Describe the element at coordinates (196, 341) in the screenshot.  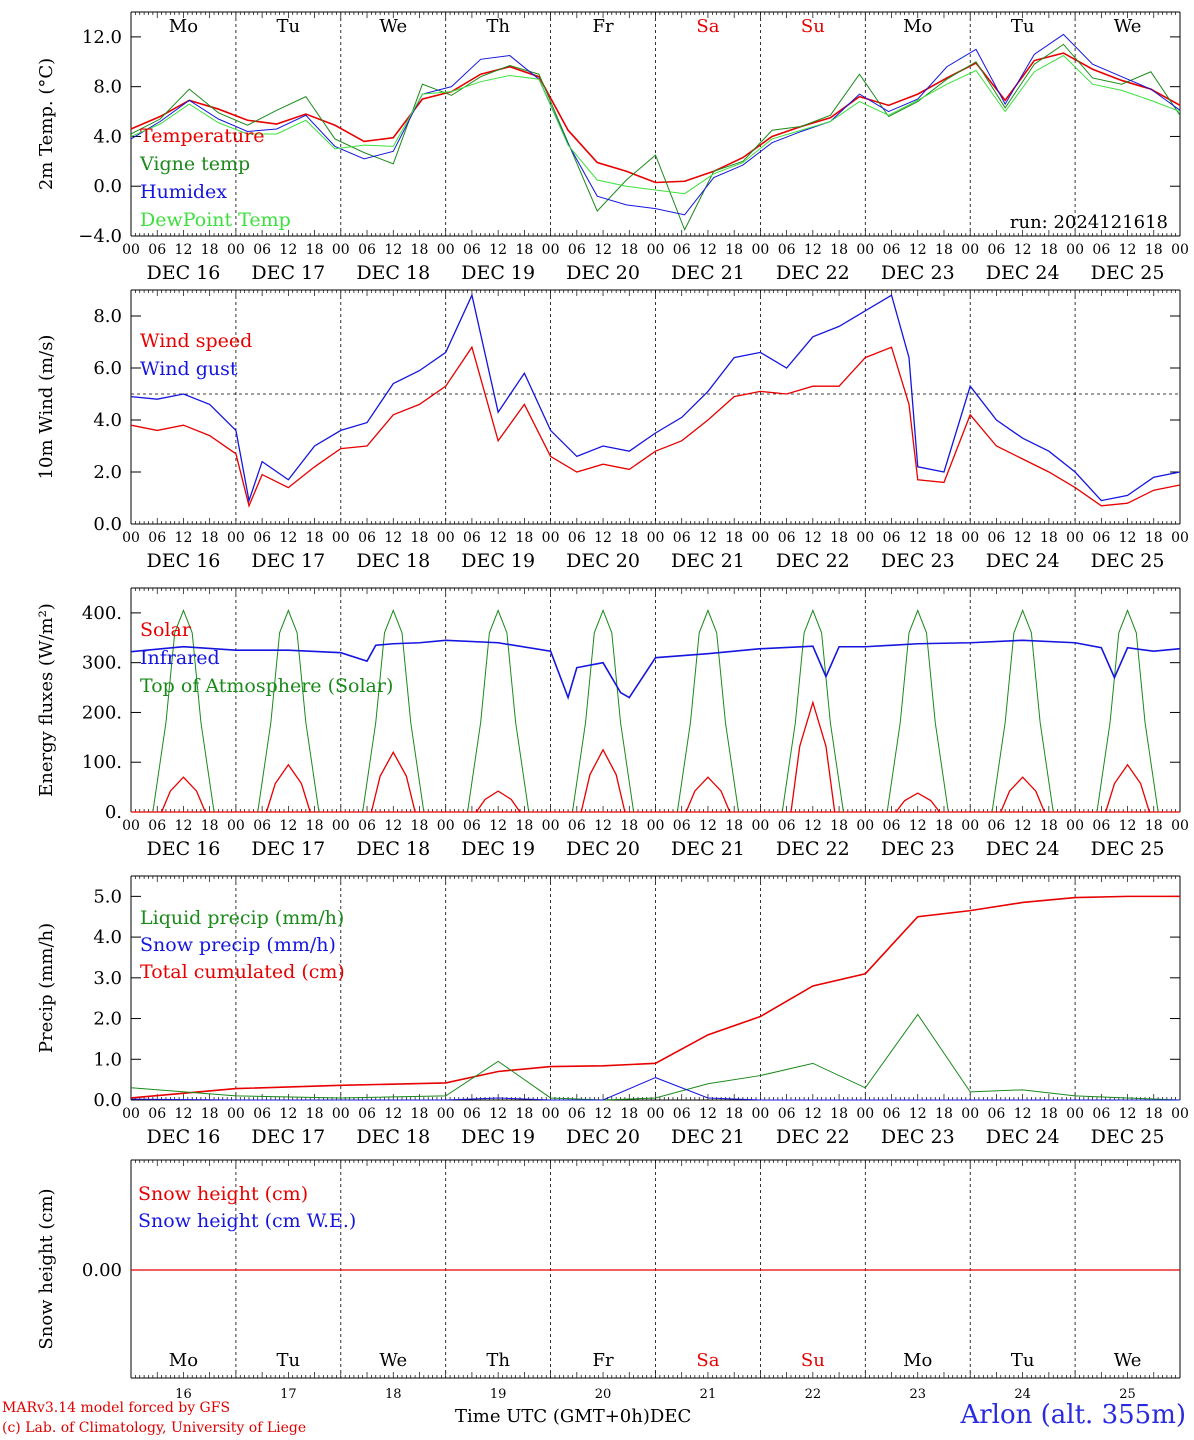
I see `legend-wind-speed: Wind speed` at that location.